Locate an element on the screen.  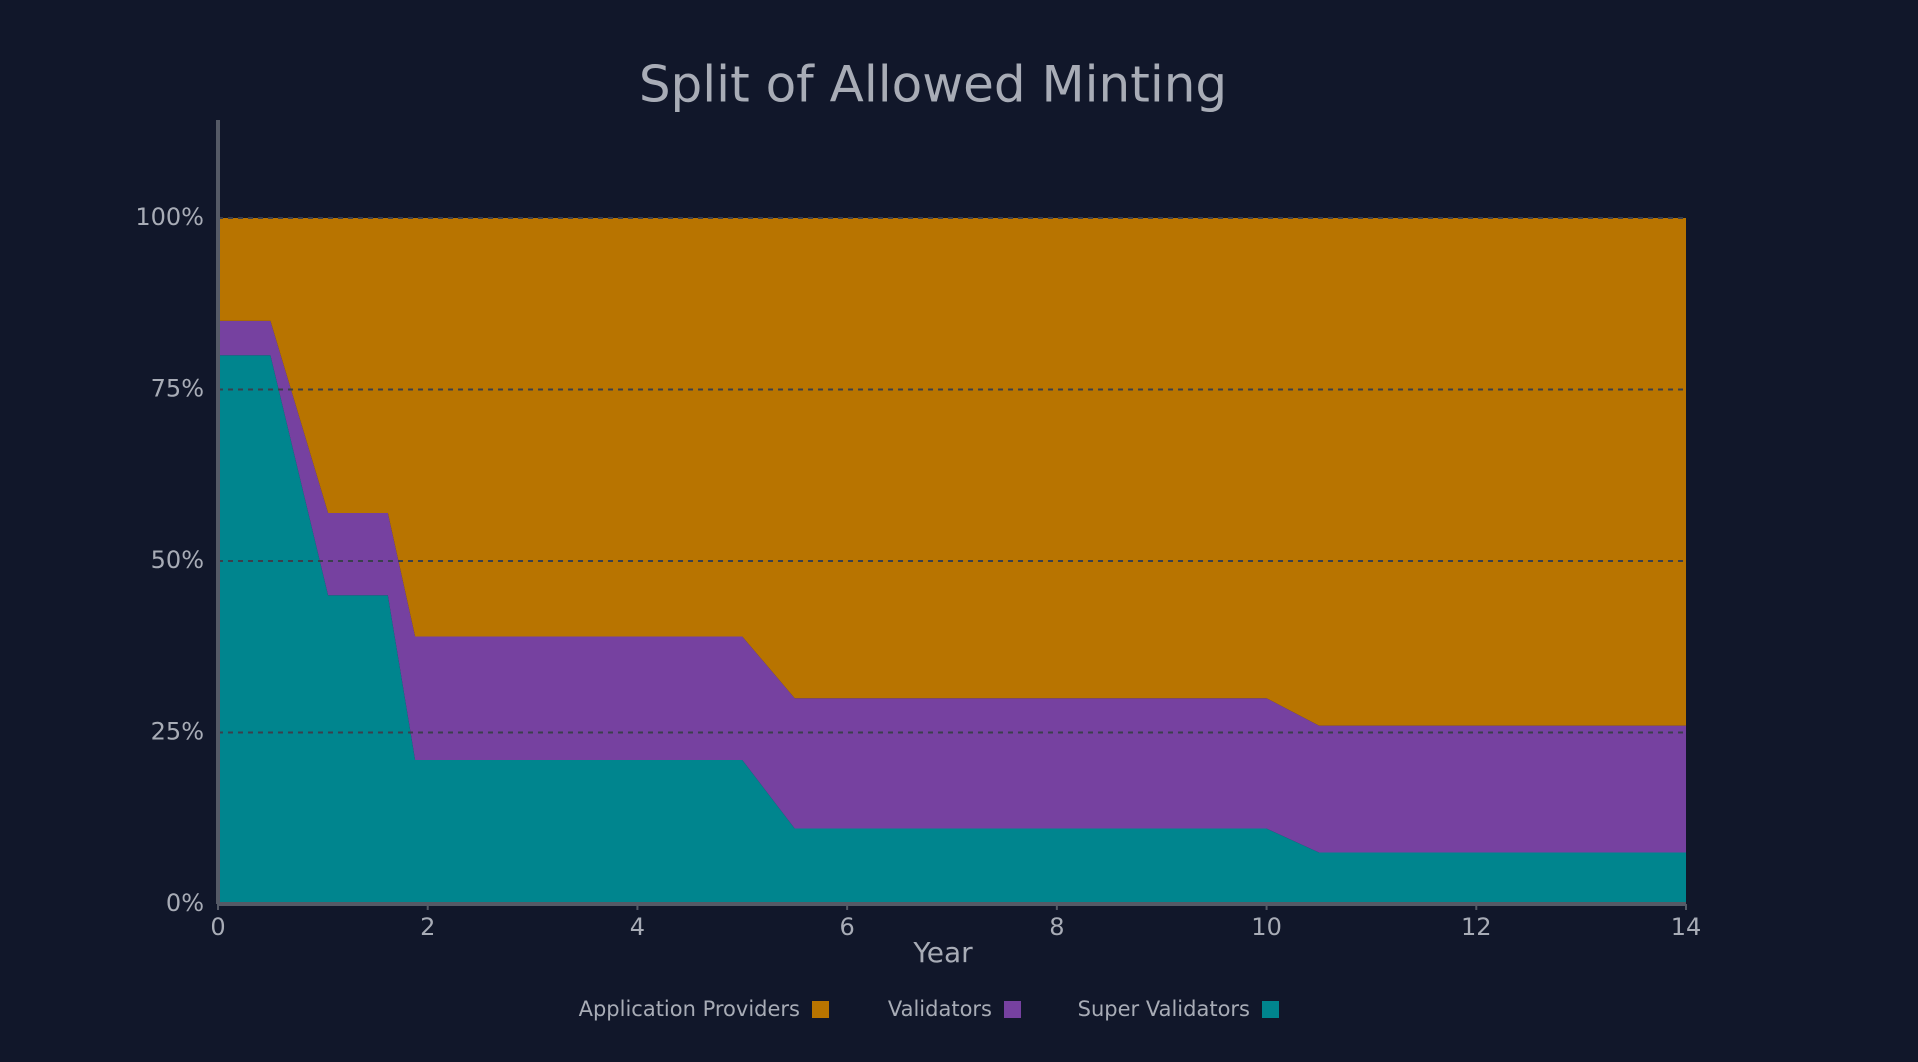
legend-label: Application Providers is located at coordinates (689, 1009).